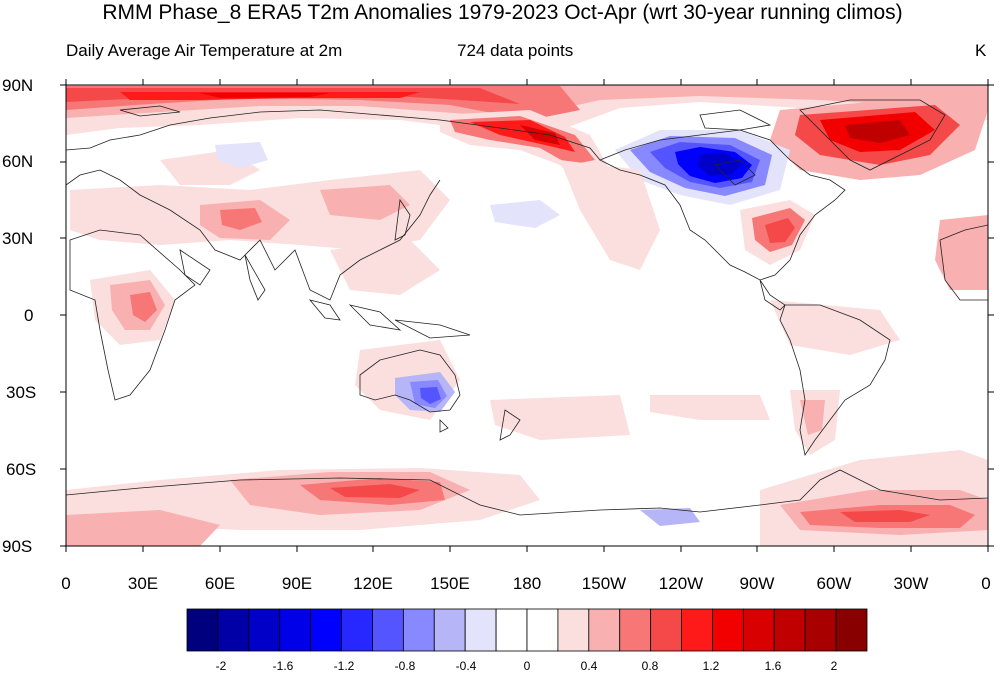 This screenshot has height=676, width=1005. Describe the element at coordinates (260, 247) in the screenshot. I see `eurasia-warm` at that location.